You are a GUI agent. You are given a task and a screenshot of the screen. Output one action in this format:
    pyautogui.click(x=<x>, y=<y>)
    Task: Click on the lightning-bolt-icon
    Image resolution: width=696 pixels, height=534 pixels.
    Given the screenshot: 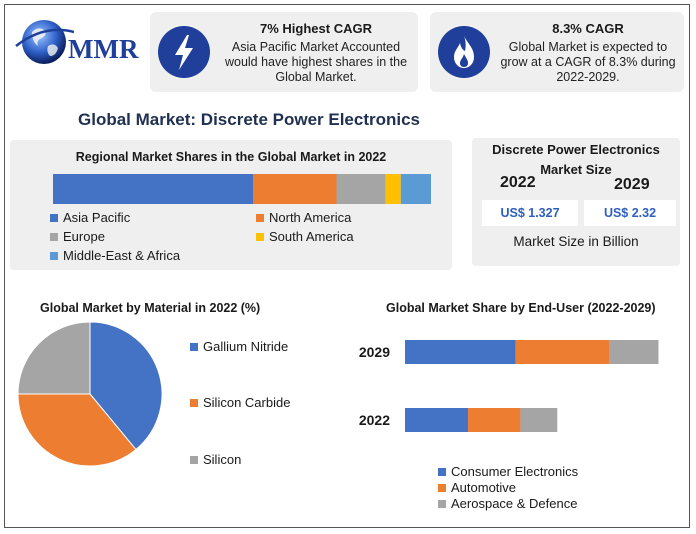 What is the action you would take?
    pyautogui.click(x=184, y=52)
    